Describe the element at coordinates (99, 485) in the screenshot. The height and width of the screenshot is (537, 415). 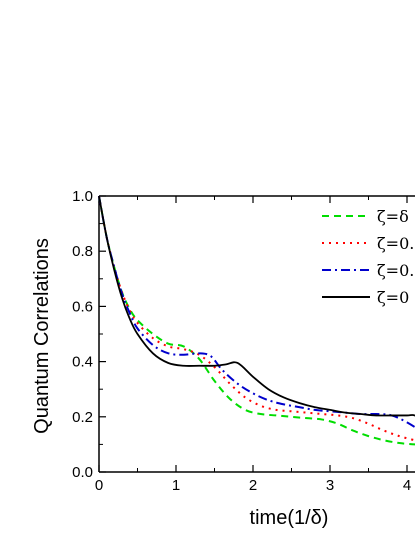
I see `x-tick-label: 0` at that location.